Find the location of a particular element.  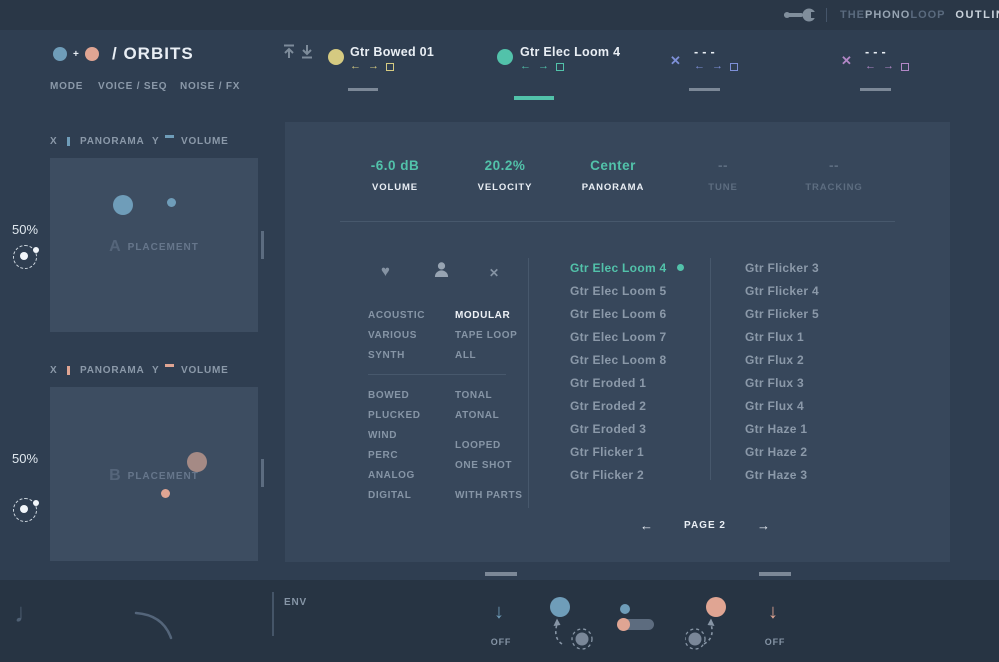

sample-item: Gtr Eroded 2 is located at coordinates (627, 405).